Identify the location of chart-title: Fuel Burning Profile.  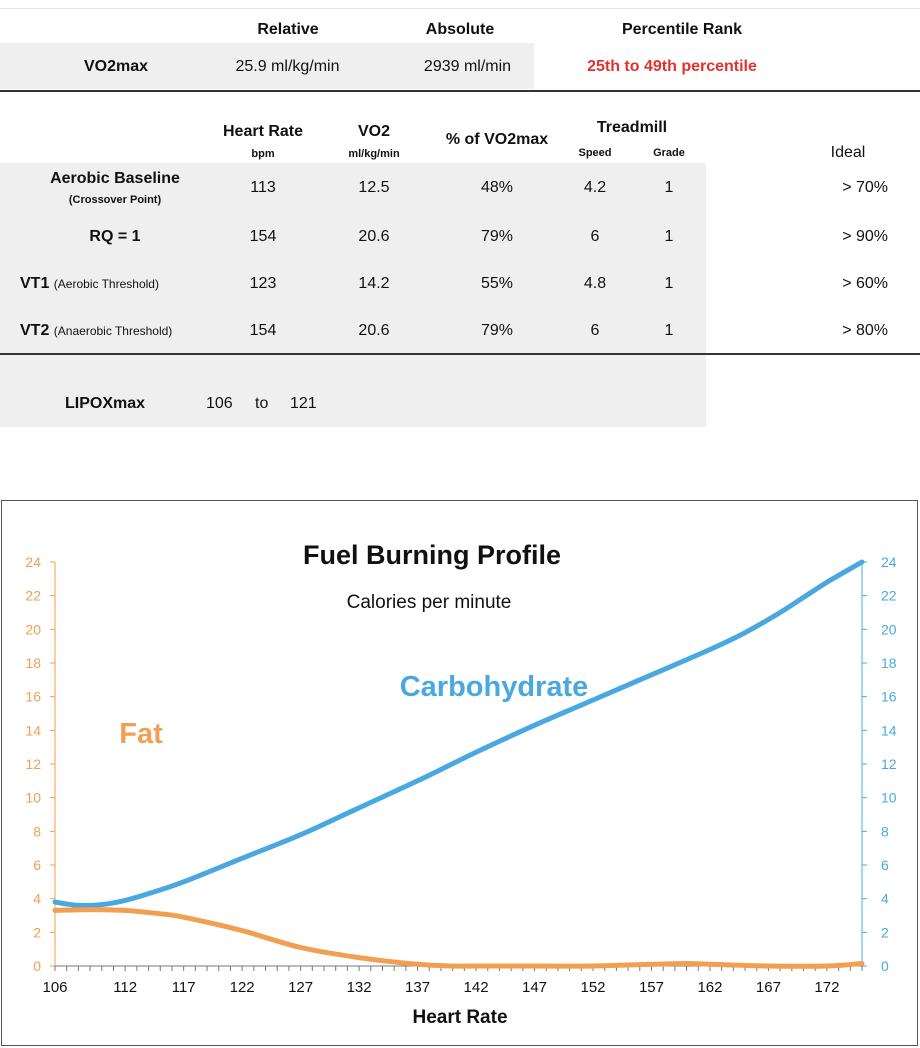
(432, 555).